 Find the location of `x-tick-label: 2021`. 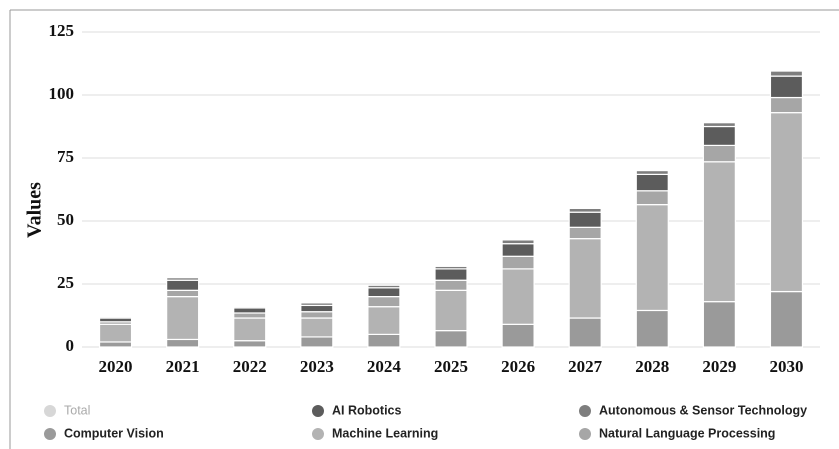

x-tick-label: 2021 is located at coordinates (183, 366).